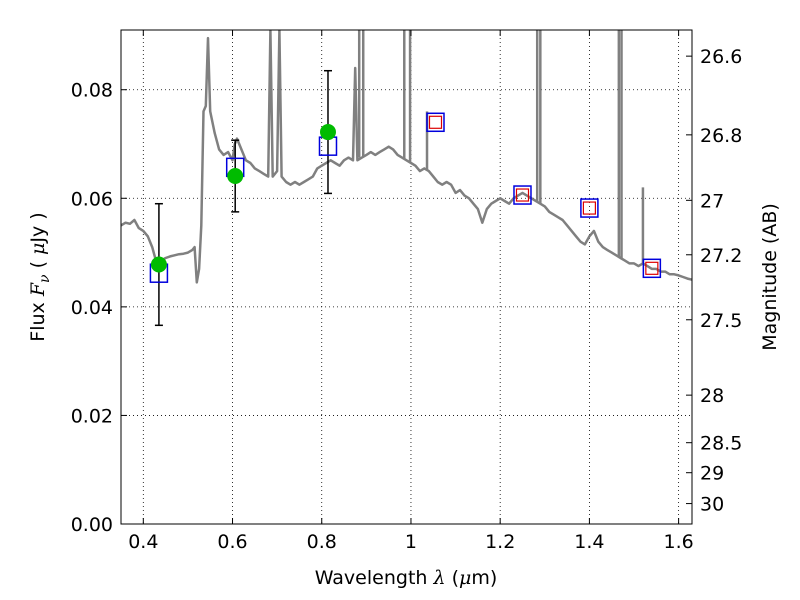 Image resolution: width=800 pixels, height=600 pixels. What do you see at coordinates (589, 542) in the screenshot?
I see `x-tick-label: 1.4` at bounding box center [589, 542].